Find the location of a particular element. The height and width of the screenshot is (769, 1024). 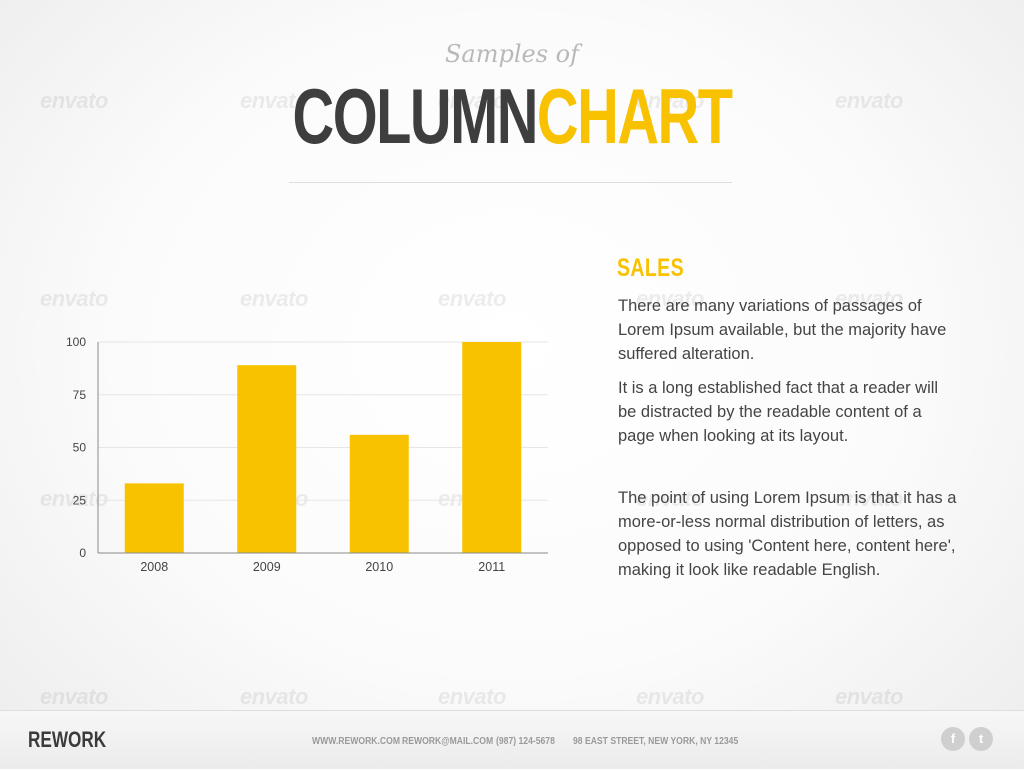

bar-2008 is located at coordinates (154, 518).